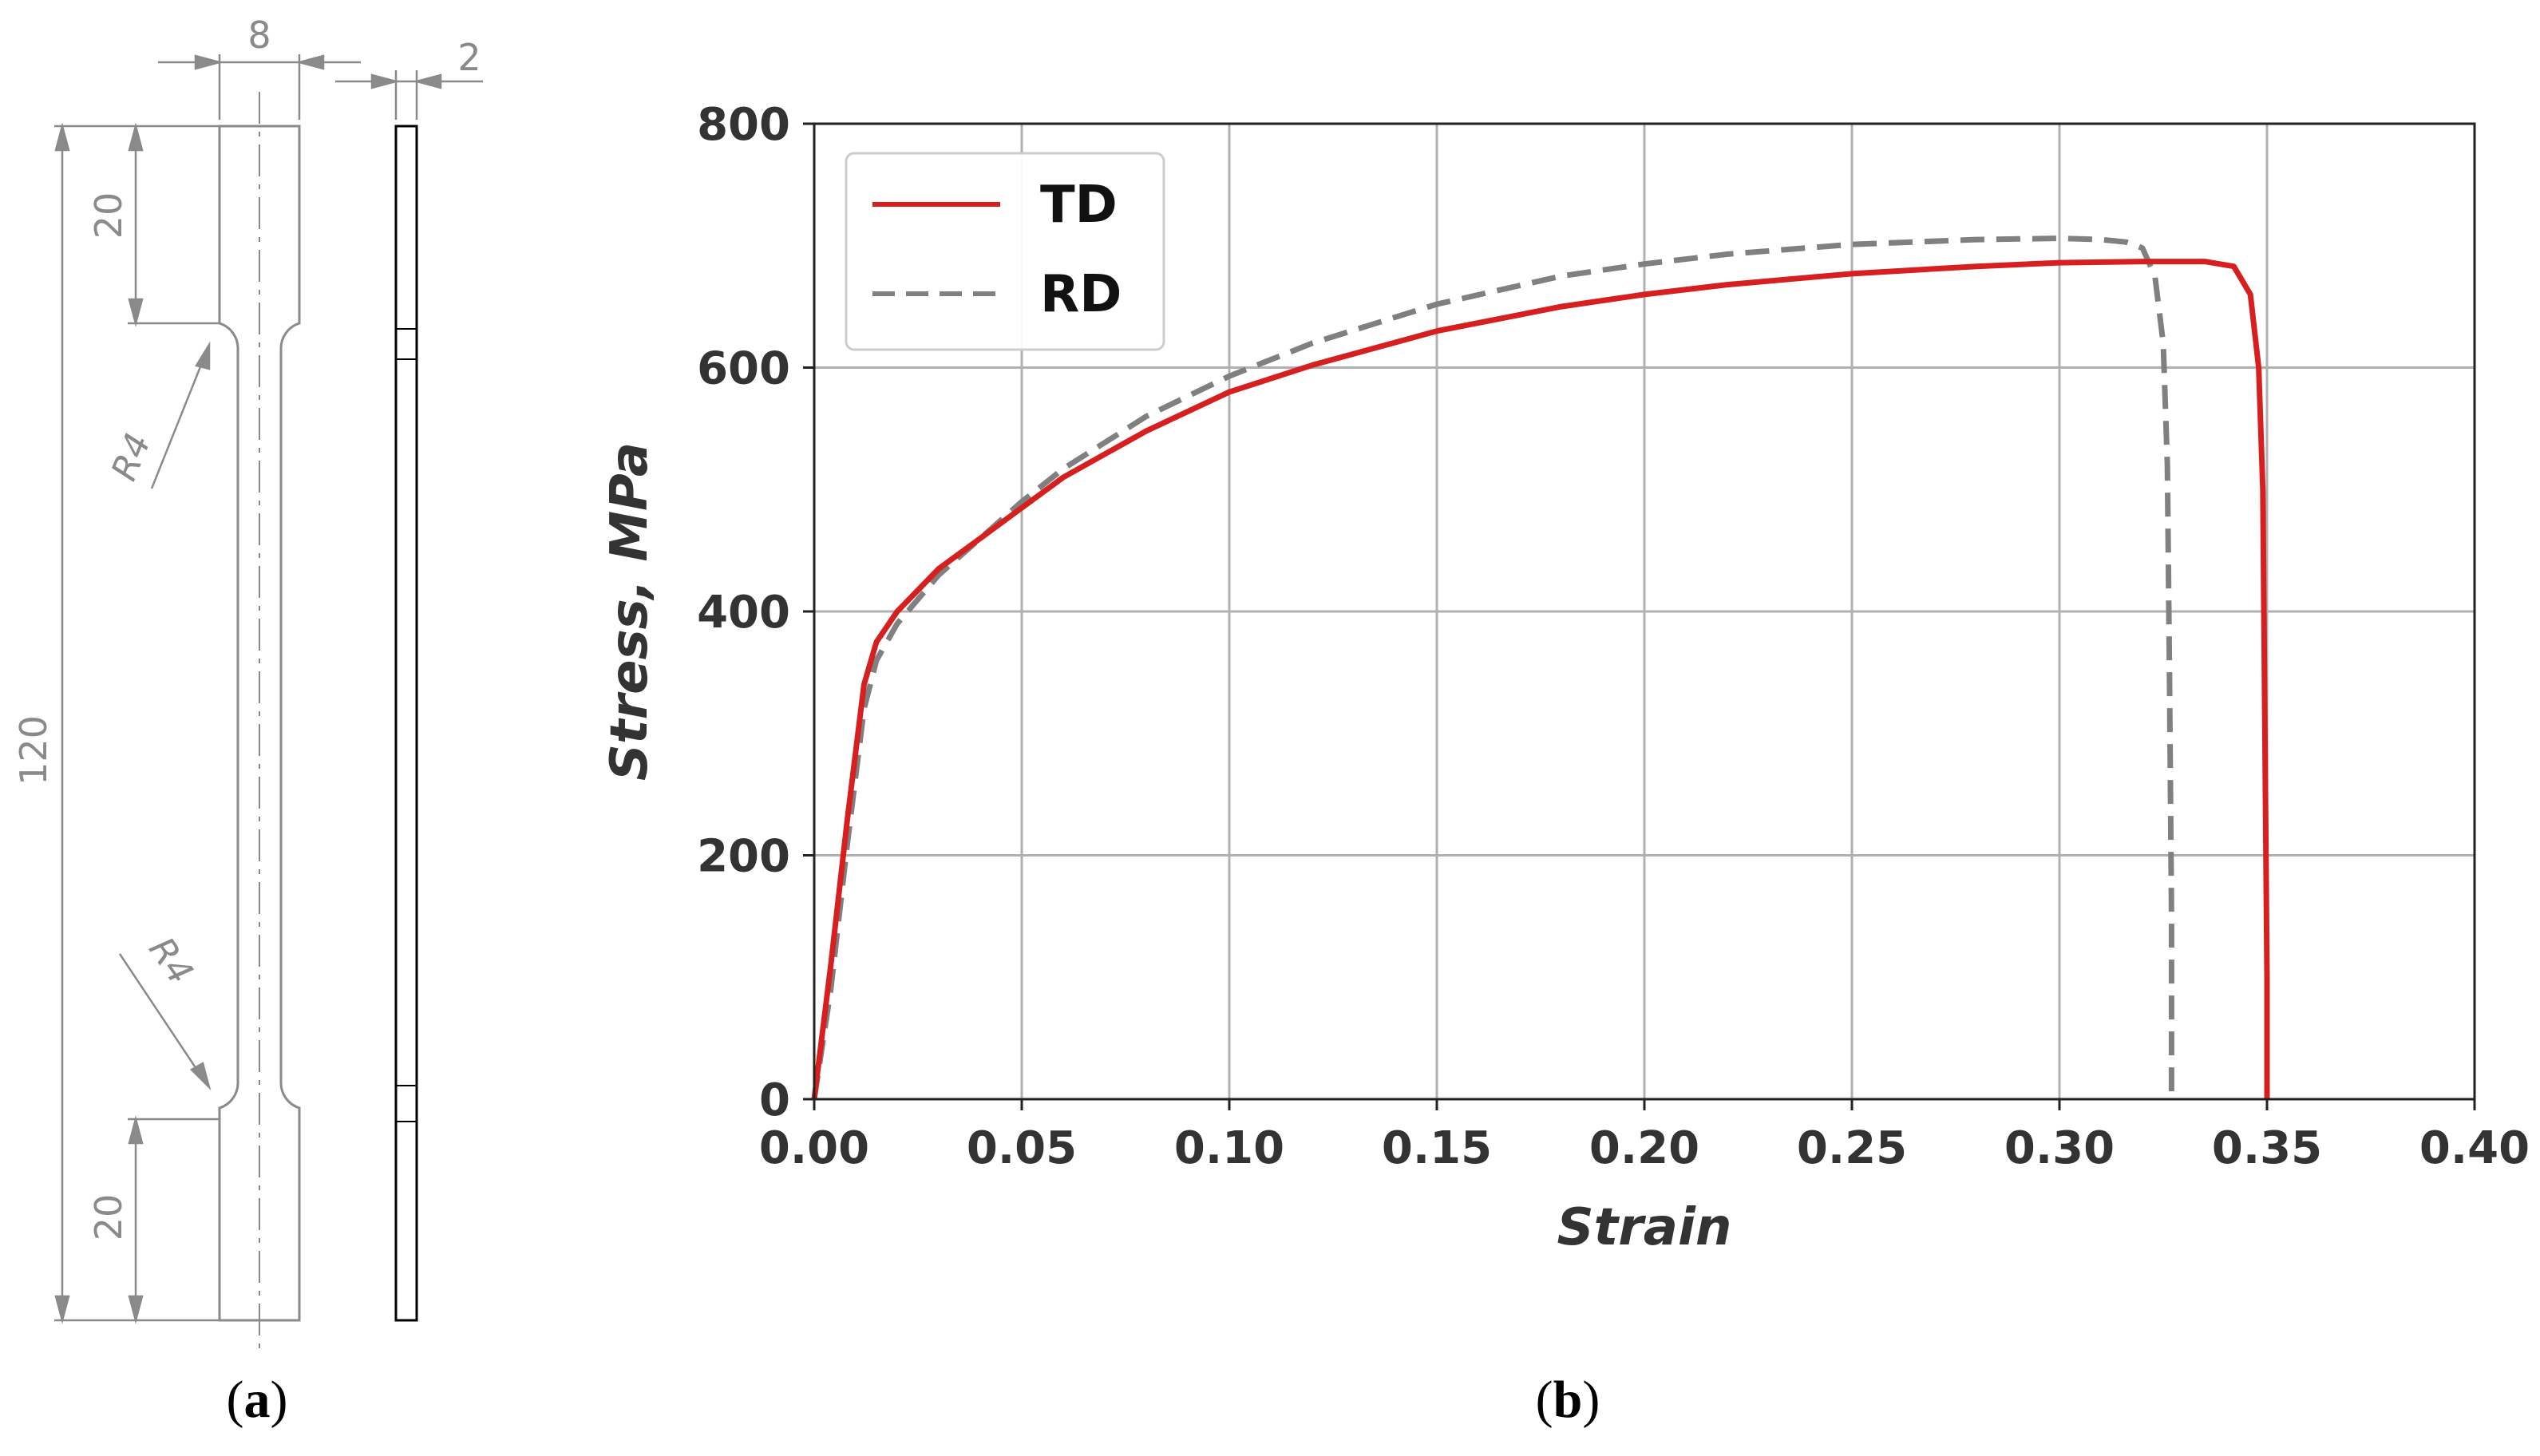 The image size is (2540, 1456). I want to click on y-tick-label: 800, so click(743, 125).